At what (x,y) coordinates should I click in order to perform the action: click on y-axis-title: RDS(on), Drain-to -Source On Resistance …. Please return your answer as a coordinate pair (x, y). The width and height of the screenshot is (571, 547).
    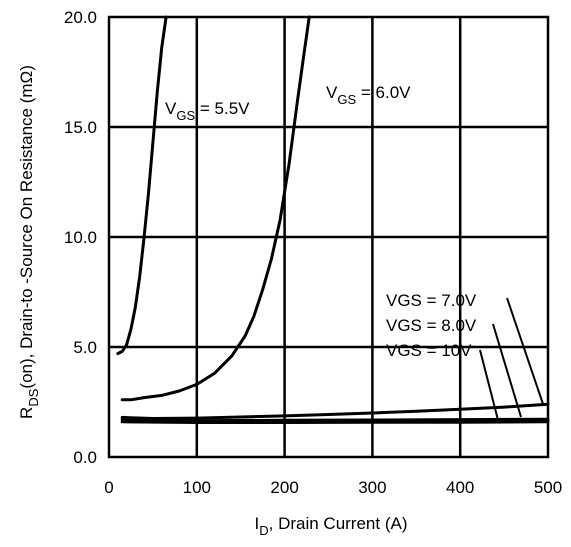
    Looking at the image, I should click on (29, 242).